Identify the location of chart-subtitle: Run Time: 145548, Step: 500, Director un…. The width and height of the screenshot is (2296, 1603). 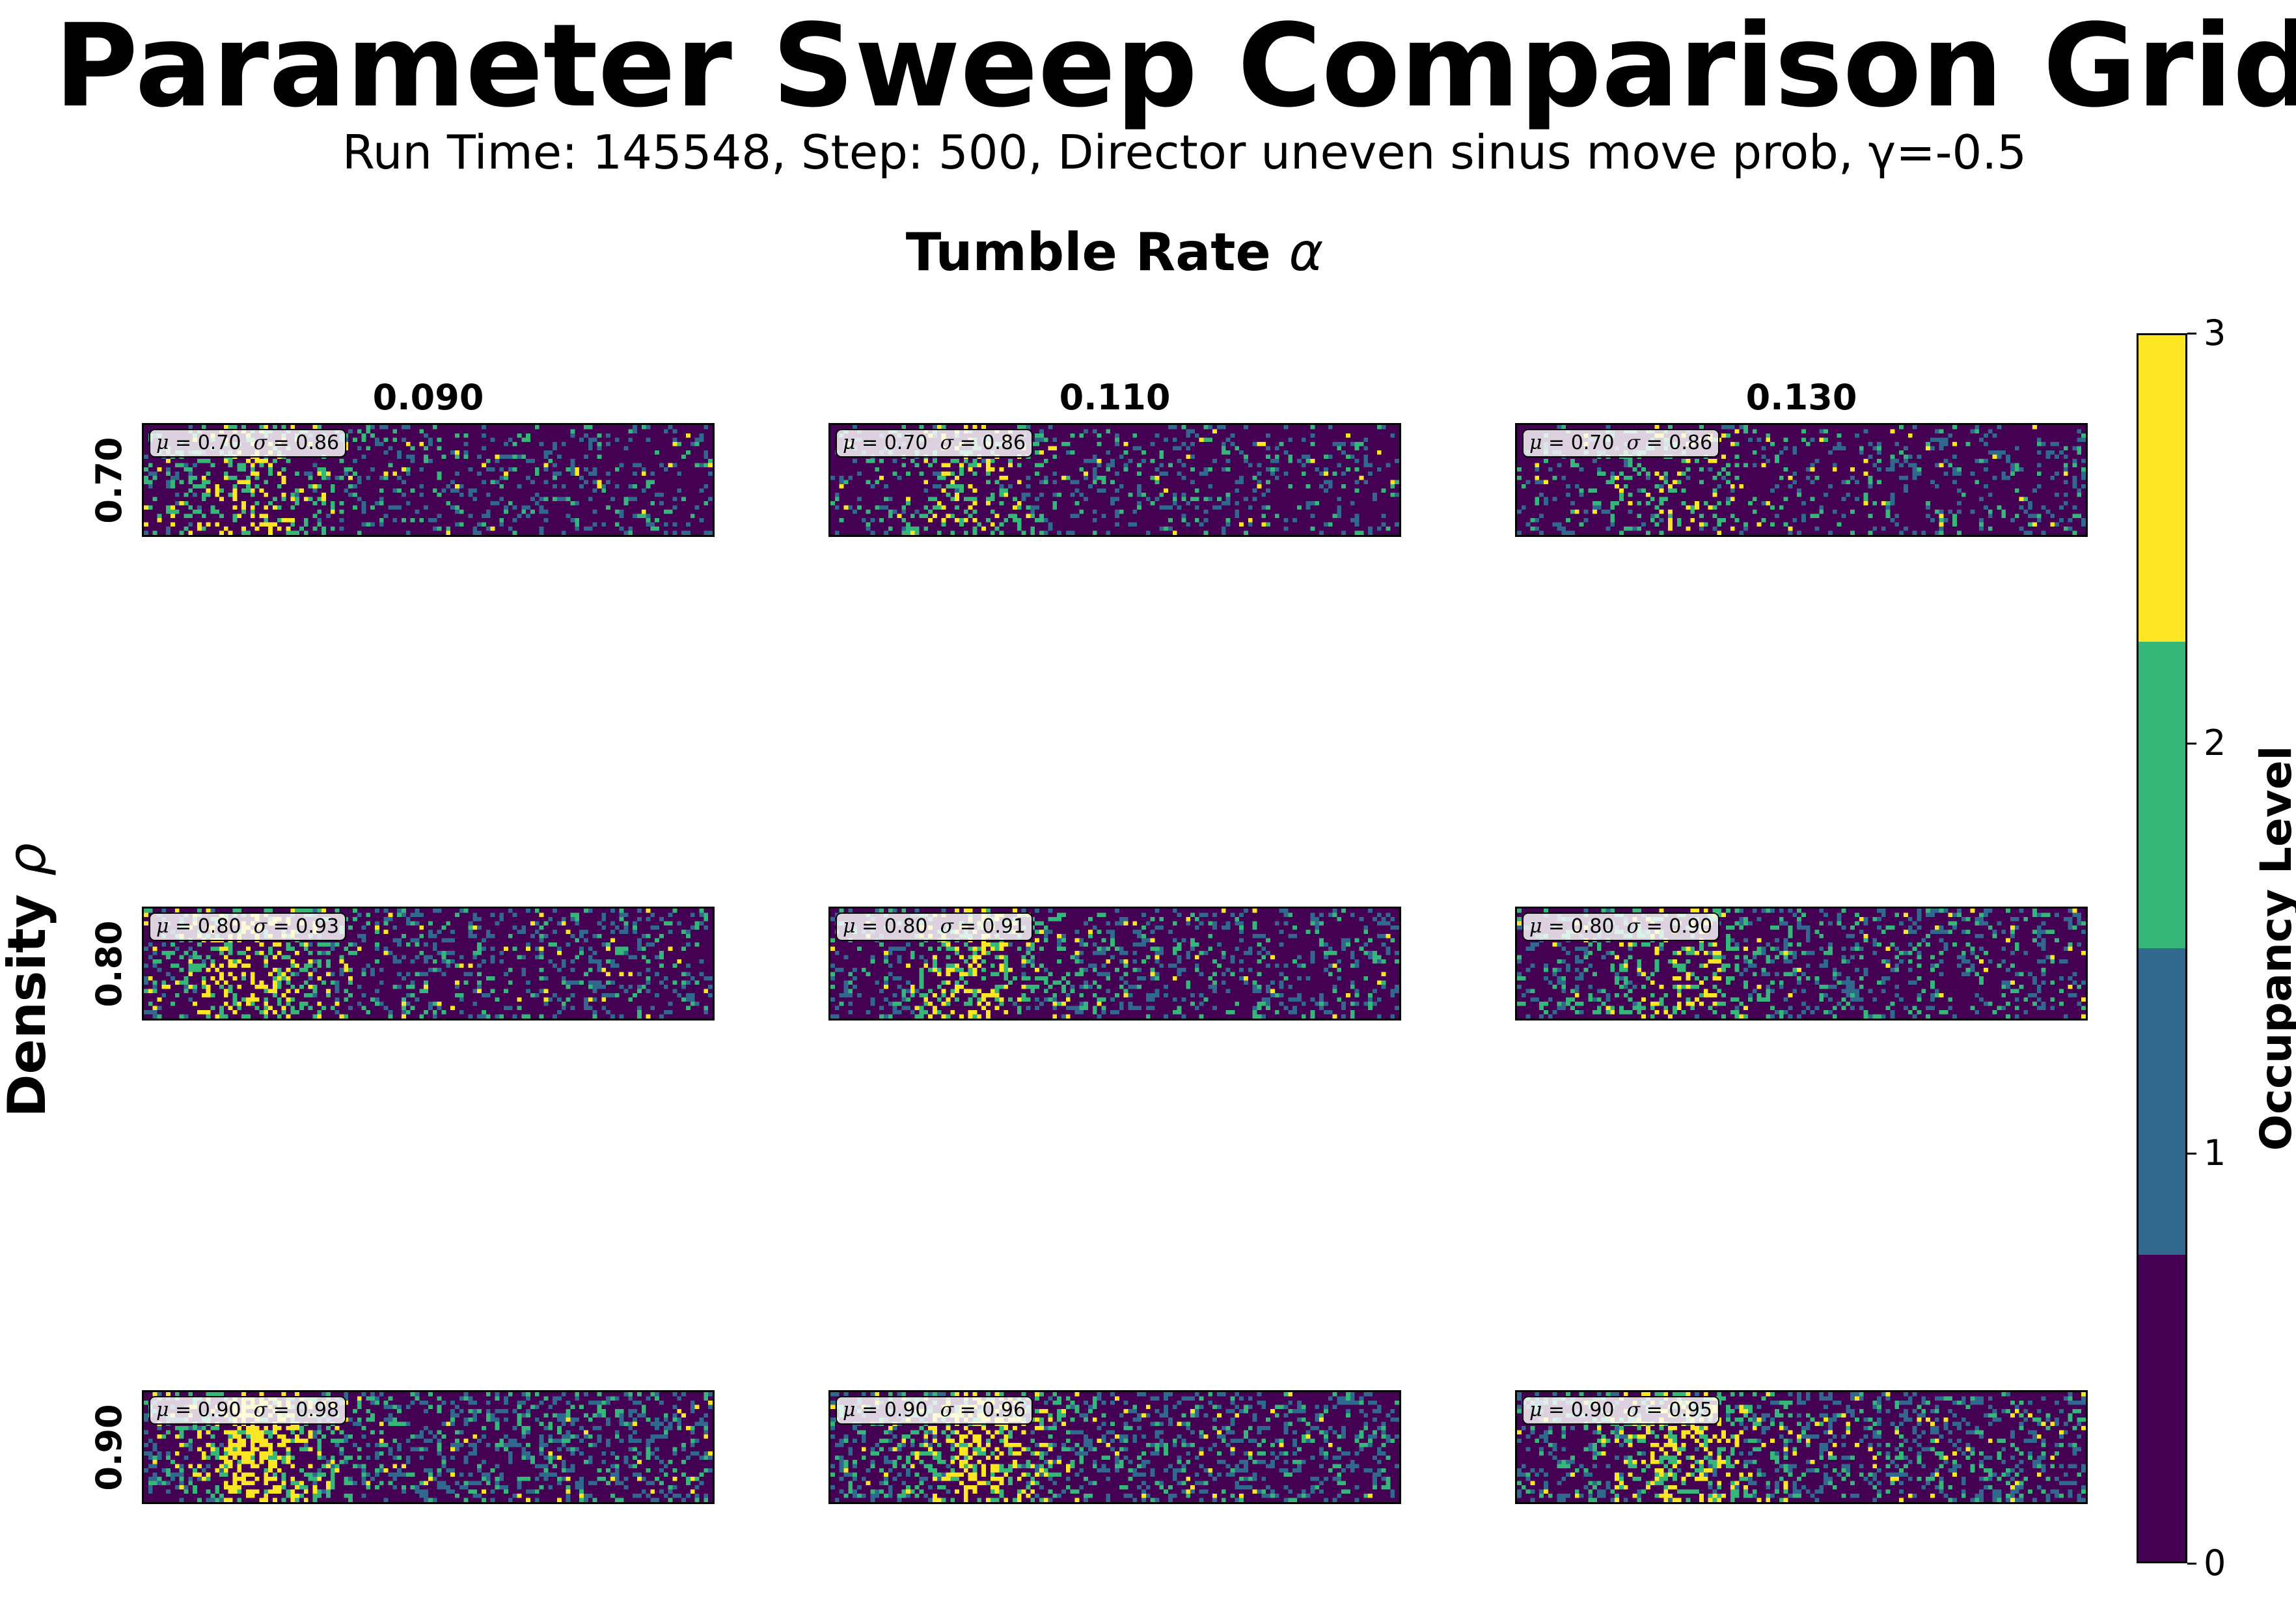
(1185, 153).